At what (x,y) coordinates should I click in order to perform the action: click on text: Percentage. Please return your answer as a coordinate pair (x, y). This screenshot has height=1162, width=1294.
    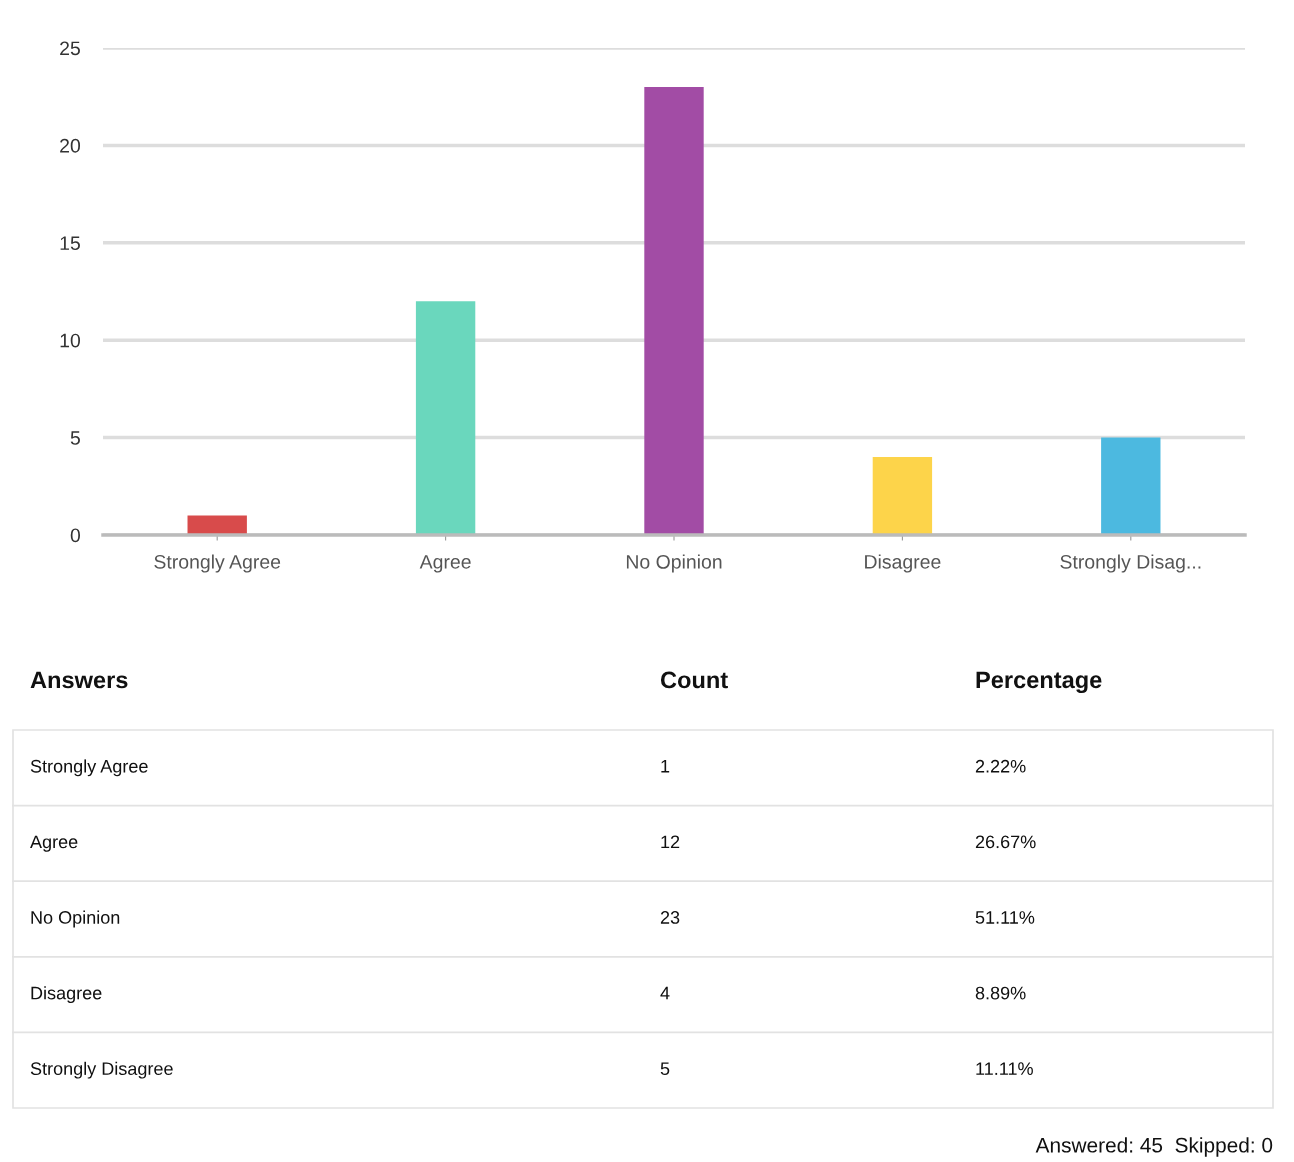
    Looking at the image, I should click on (1039, 682).